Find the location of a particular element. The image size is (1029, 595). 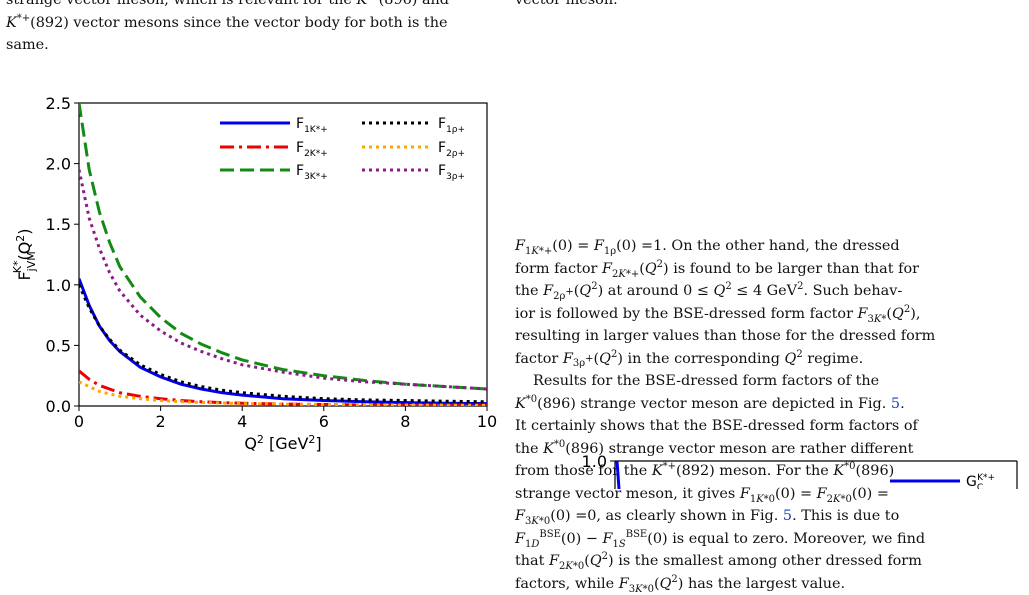

fig-ref-link-2: 5 is located at coordinates (787, 516).